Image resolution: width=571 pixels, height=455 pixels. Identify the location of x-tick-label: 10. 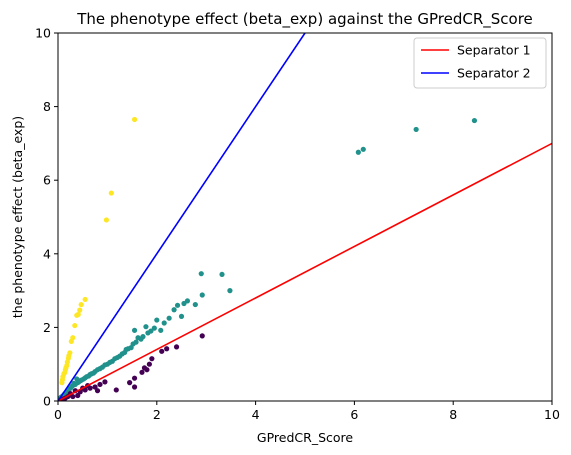
(552, 414).